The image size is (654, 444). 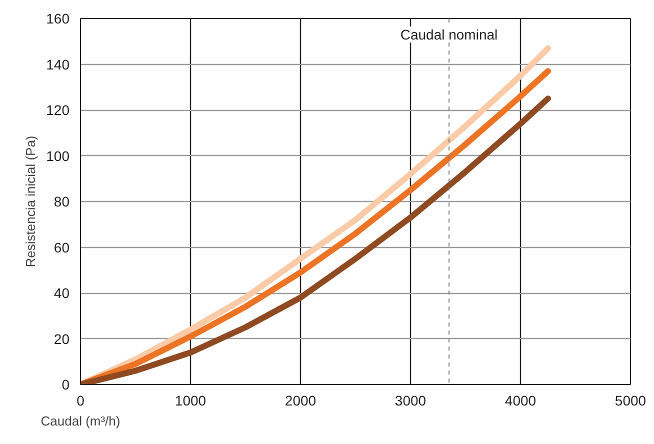 What do you see at coordinates (30, 202) in the screenshot?
I see `y-axis-title: Resistencia inicial (Pa)` at bounding box center [30, 202].